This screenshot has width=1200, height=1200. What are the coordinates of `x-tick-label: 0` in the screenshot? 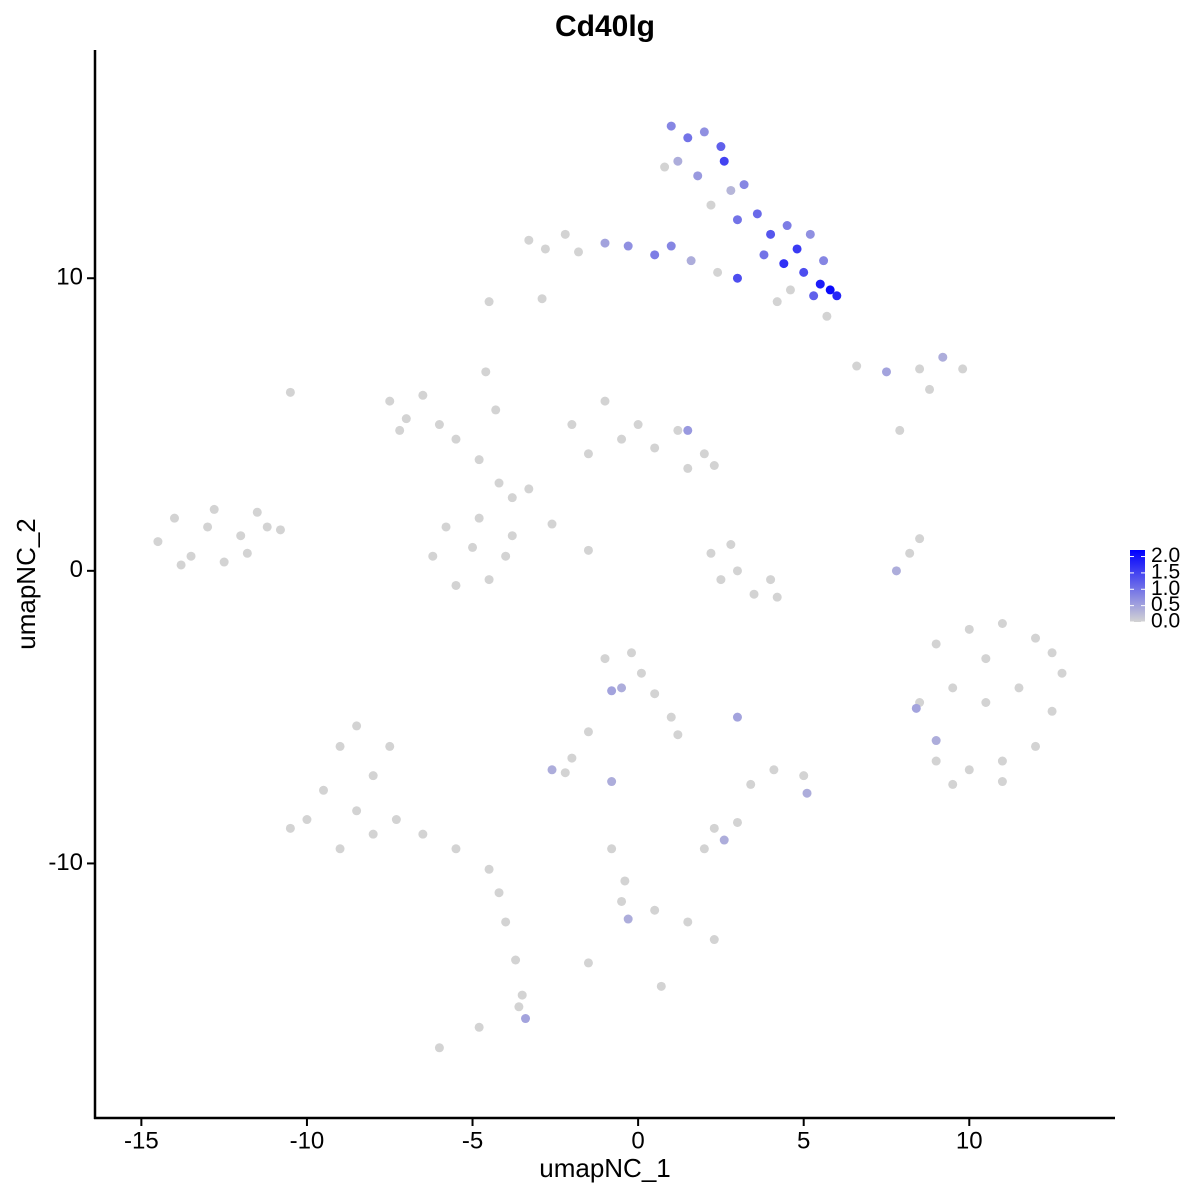 It's located at (637, 1140).